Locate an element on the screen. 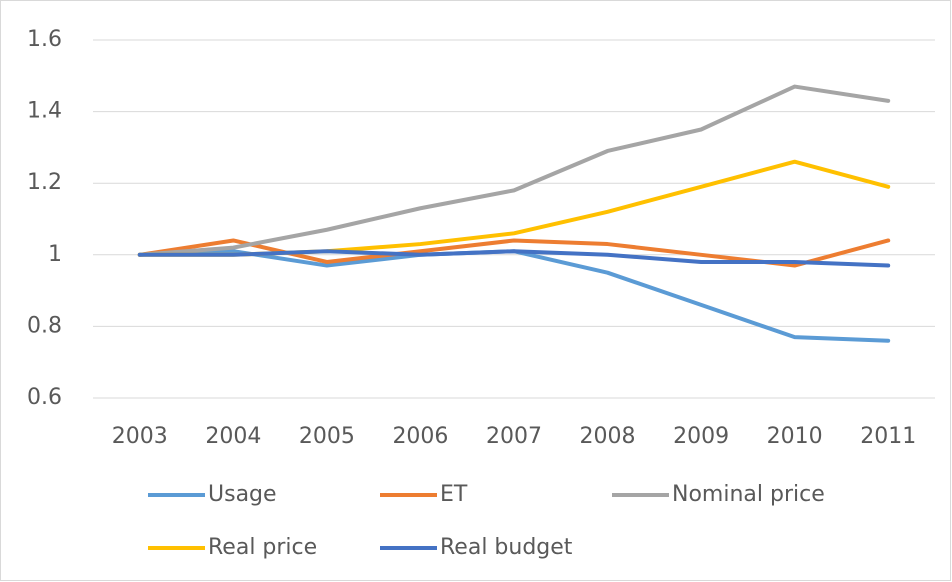  y-tick-label: 1.6 is located at coordinates (44, 39).